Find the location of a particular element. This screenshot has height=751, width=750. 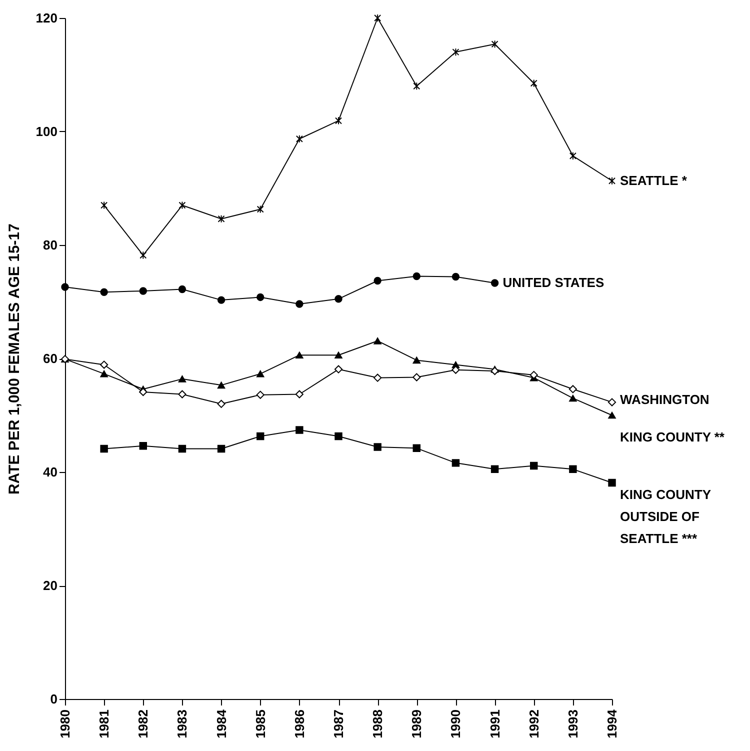

x-tick-label: 1994 is located at coordinates (612, 723).